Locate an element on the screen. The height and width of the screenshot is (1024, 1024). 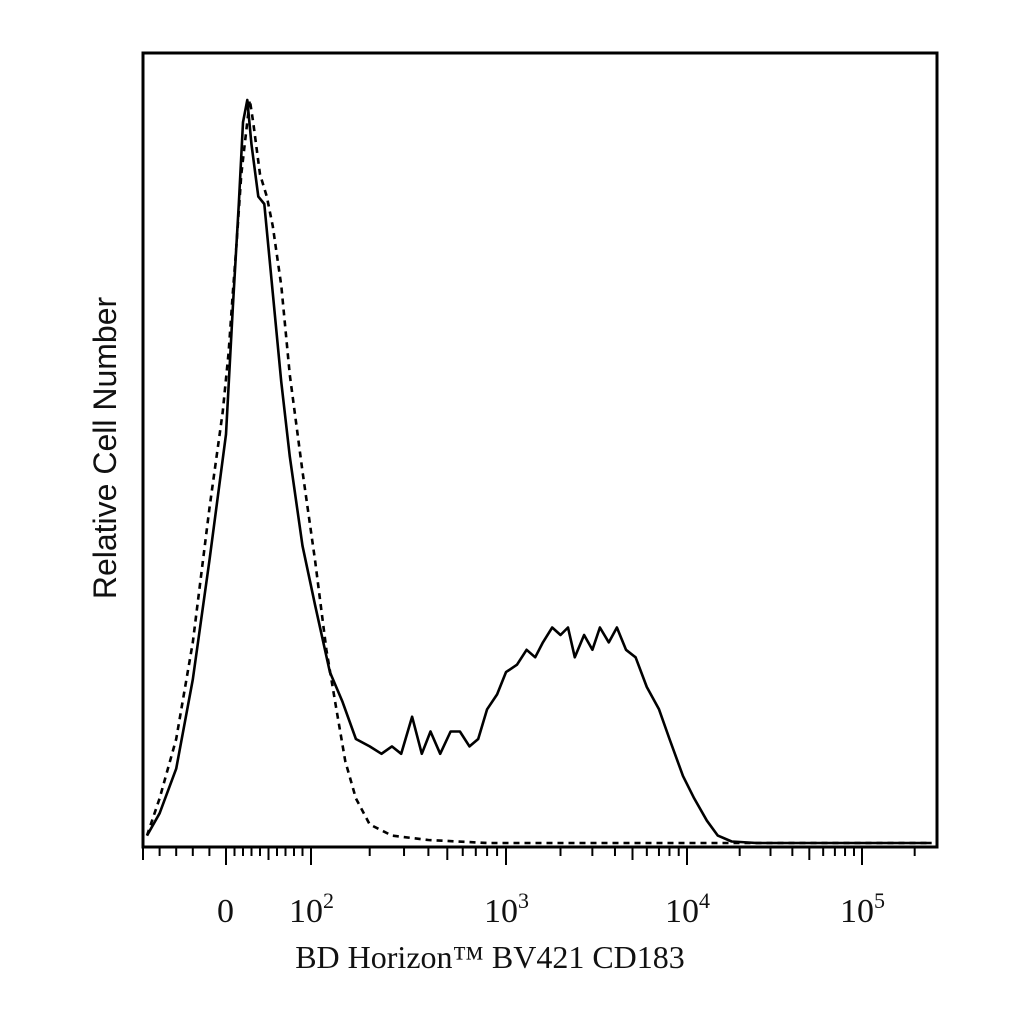
x-tick-label: 10³ is located at coordinates (506, 909).